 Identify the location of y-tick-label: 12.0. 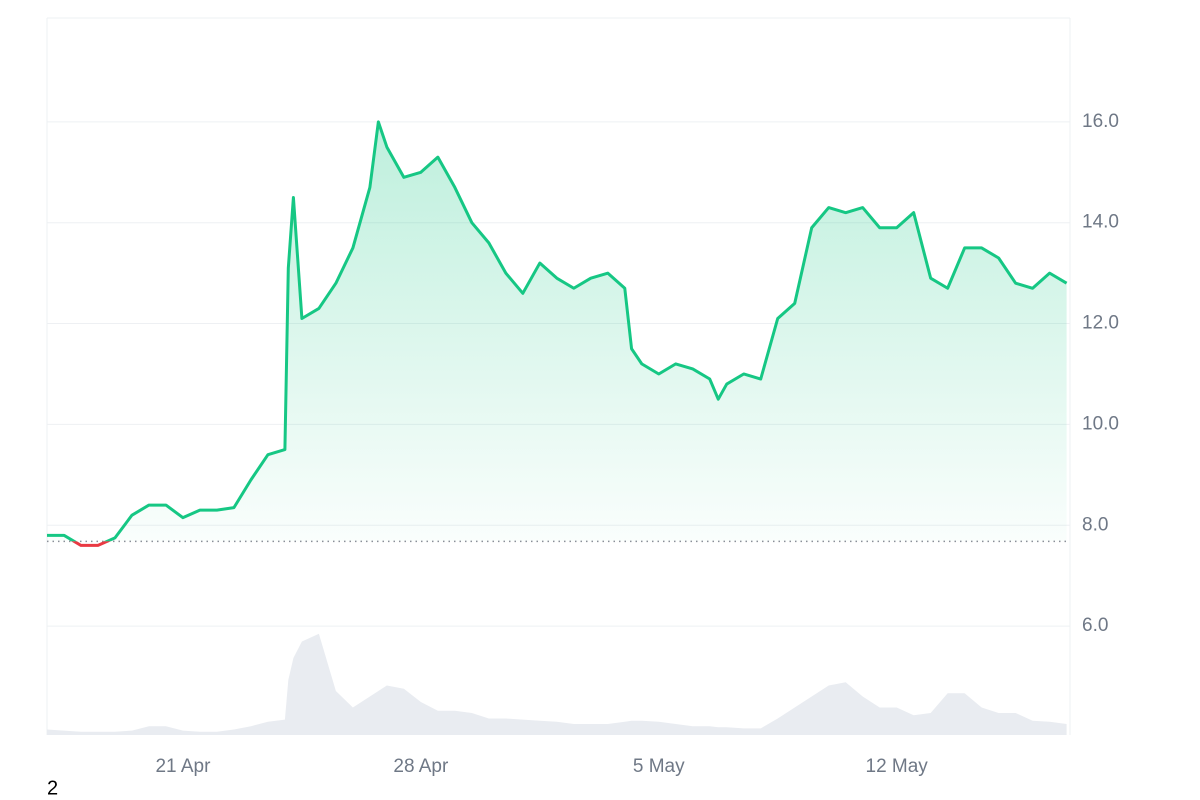
(1100, 323).